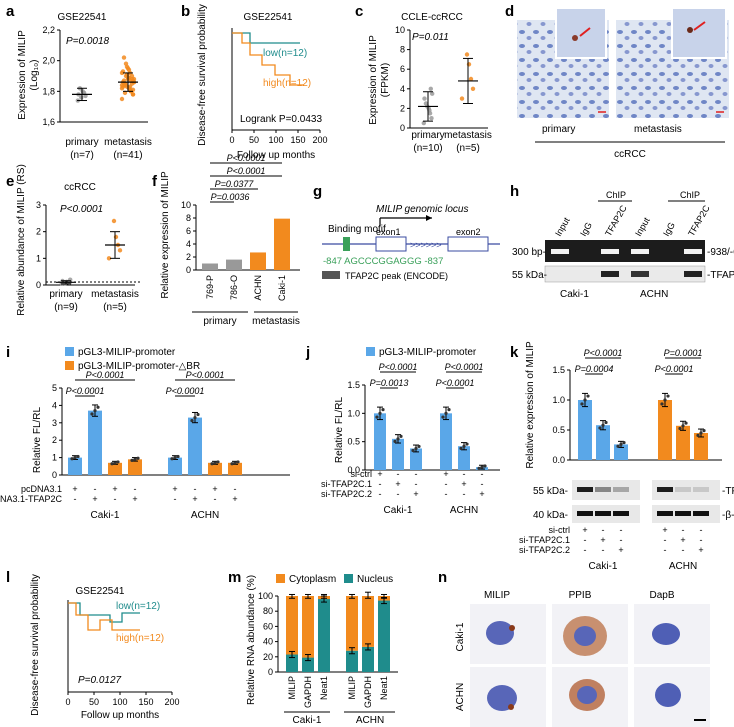  Describe the element at coordinates (54, 475) in the screenshot. I see `i-ytick-label-5: 0` at that location.